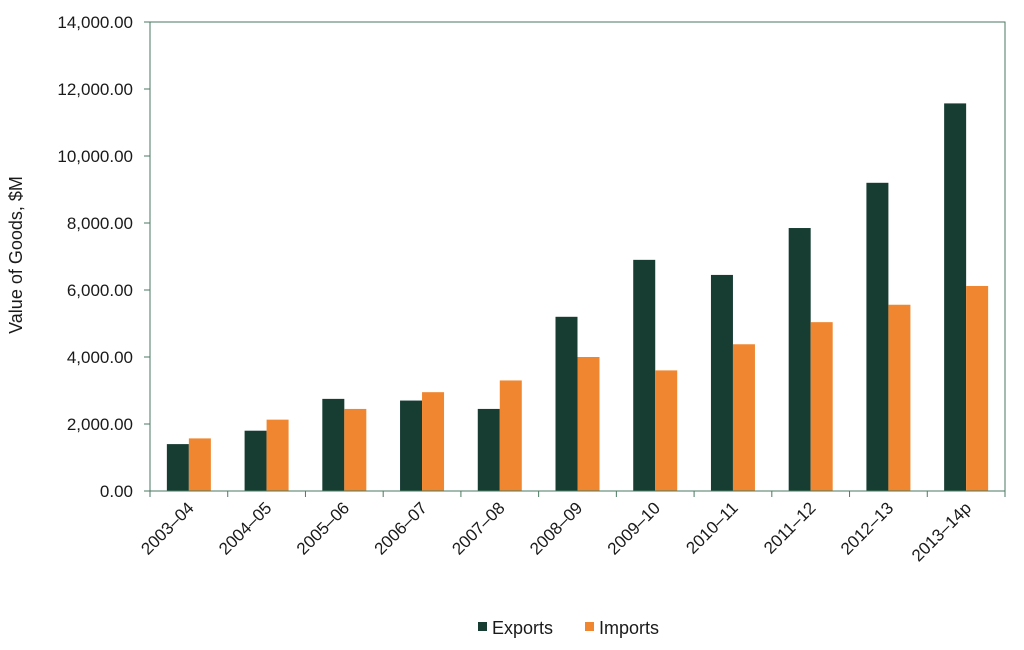  I want to click on x-tick-label: 2004–05, so click(245, 528).